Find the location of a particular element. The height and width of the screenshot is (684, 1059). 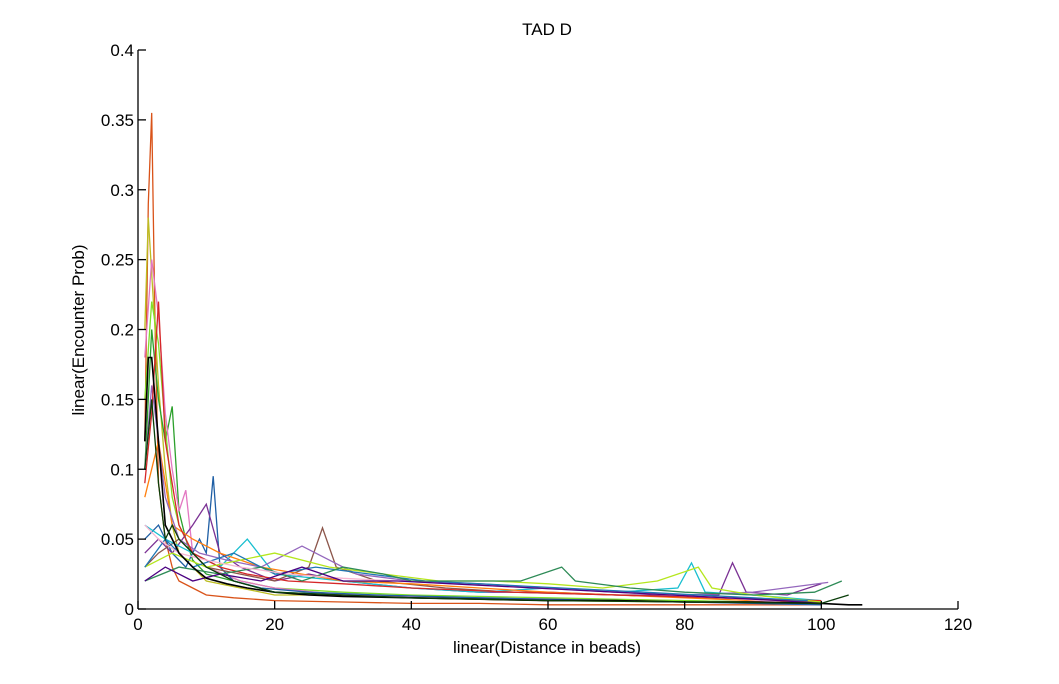

y-tick-label: 0.2 is located at coordinates (122, 330).